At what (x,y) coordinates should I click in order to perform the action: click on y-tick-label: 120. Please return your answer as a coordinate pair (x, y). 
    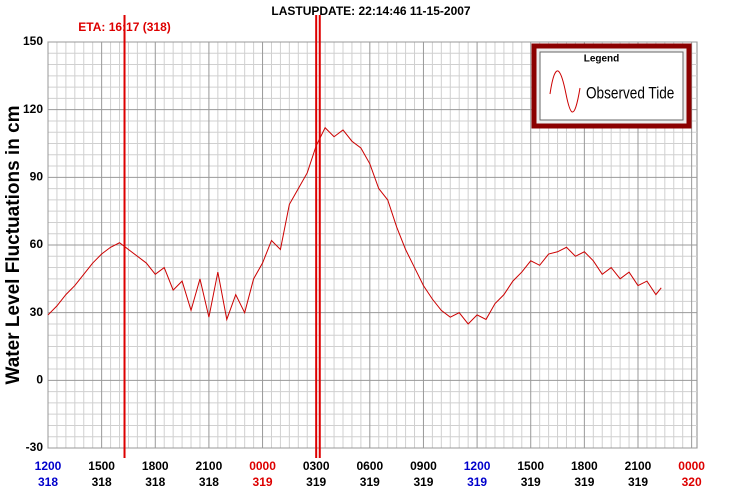
    Looking at the image, I should click on (33, 109).